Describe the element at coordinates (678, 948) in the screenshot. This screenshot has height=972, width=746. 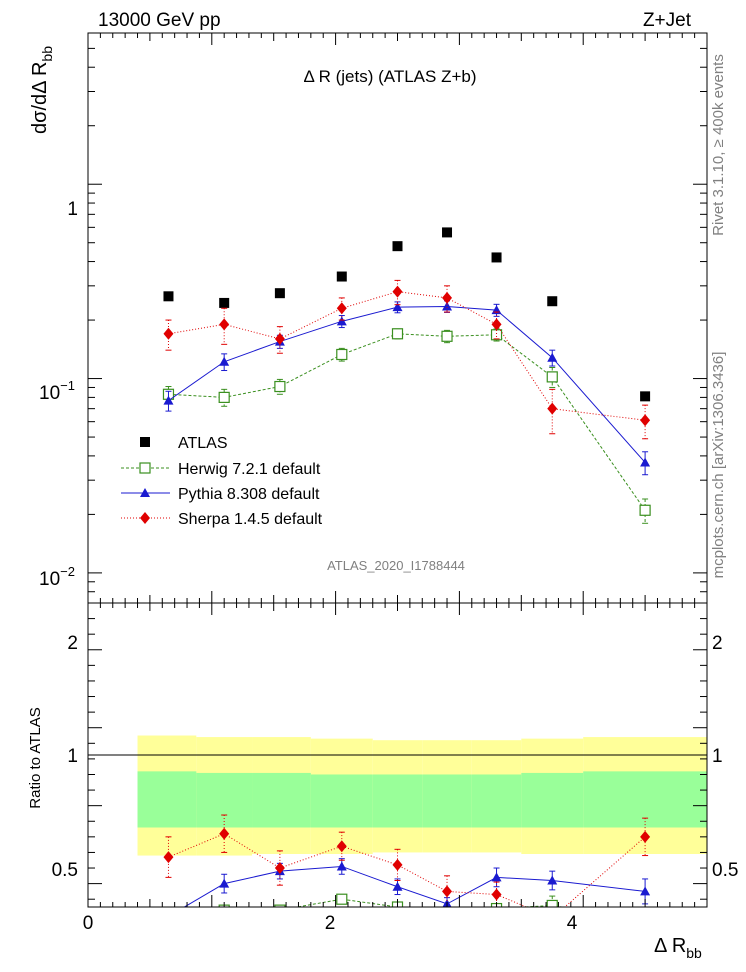
I see `x-axis-label: Δ Rbb` at that location.